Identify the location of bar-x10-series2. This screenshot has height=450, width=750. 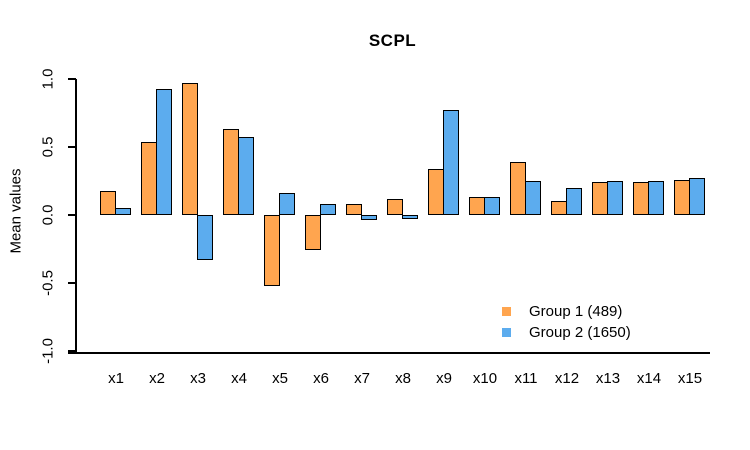
(492, 206).